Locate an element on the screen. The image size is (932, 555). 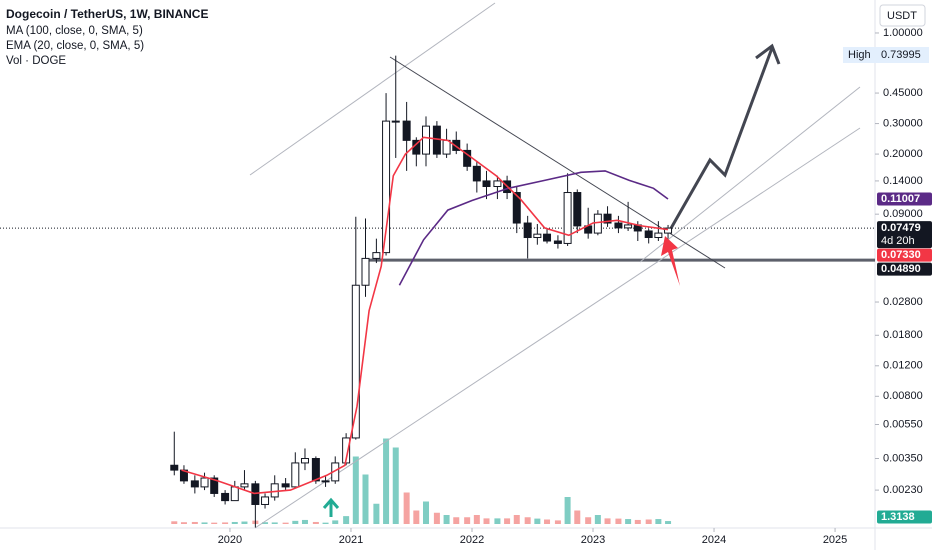
support-badge: 0.04890 is located at coordinates (901, 269).